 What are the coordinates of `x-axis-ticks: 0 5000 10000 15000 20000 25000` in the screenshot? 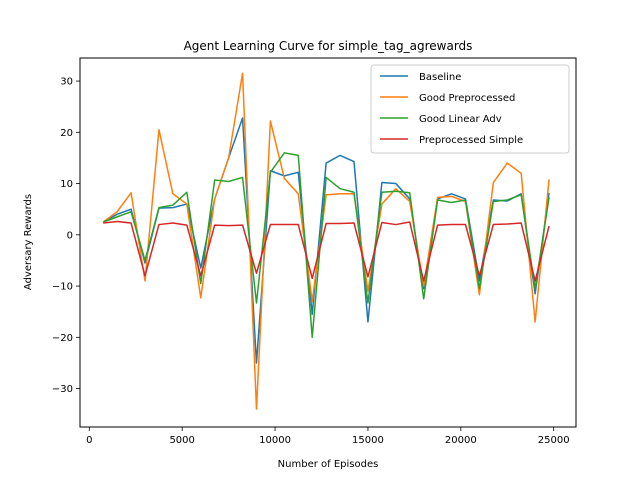 It's located at (328, 436).